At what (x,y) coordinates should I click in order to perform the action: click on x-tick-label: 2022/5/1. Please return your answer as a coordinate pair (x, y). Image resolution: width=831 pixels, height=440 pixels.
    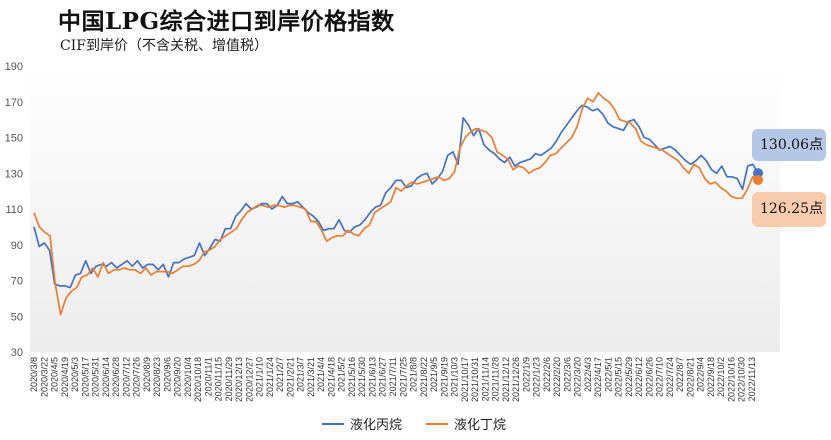
    Looking at the image, I should click on (608, 374).